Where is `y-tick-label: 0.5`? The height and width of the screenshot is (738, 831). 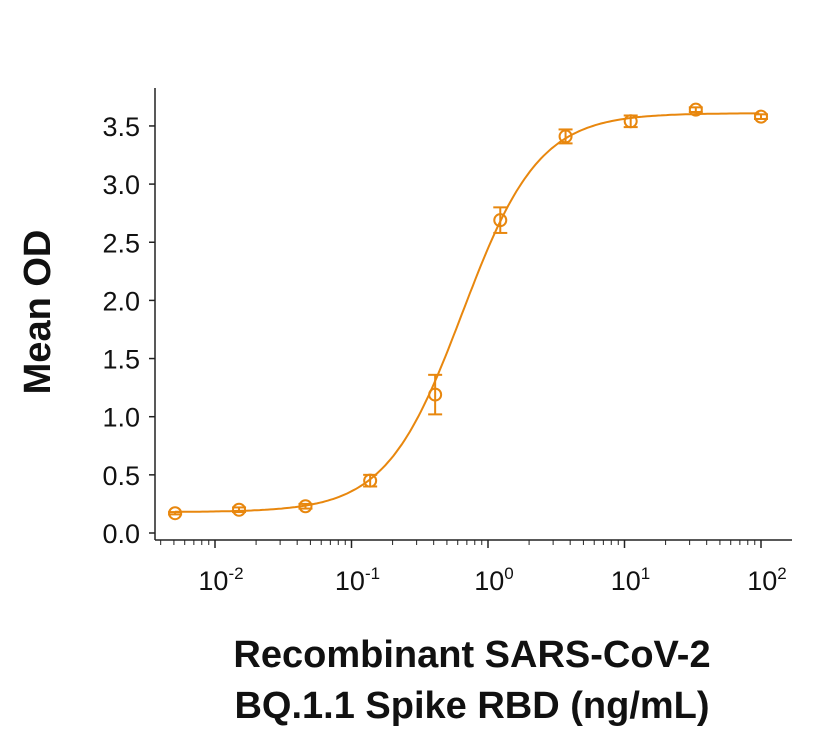
y-tick-label: 0.5 is located at coordinates (121, 476).